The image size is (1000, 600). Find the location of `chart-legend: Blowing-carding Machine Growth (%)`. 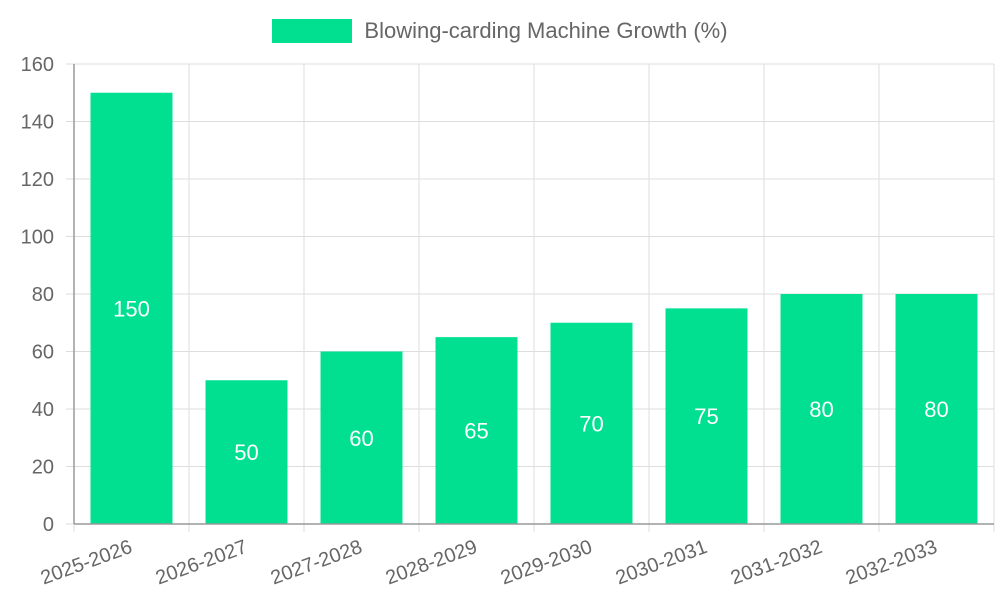

chart-legend: Blowing-carding Machine Growth (%) is located at coordinates (500, 31).